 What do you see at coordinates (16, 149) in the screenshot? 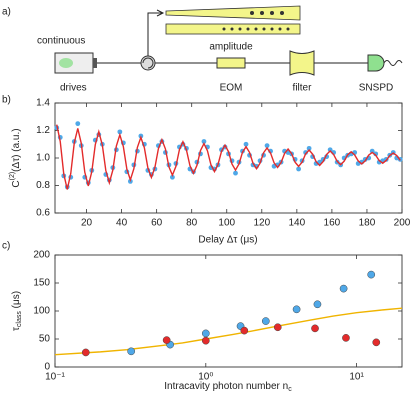
I see `label-part: (Δτ) (a.u.)` at bounding box center [16, 149].